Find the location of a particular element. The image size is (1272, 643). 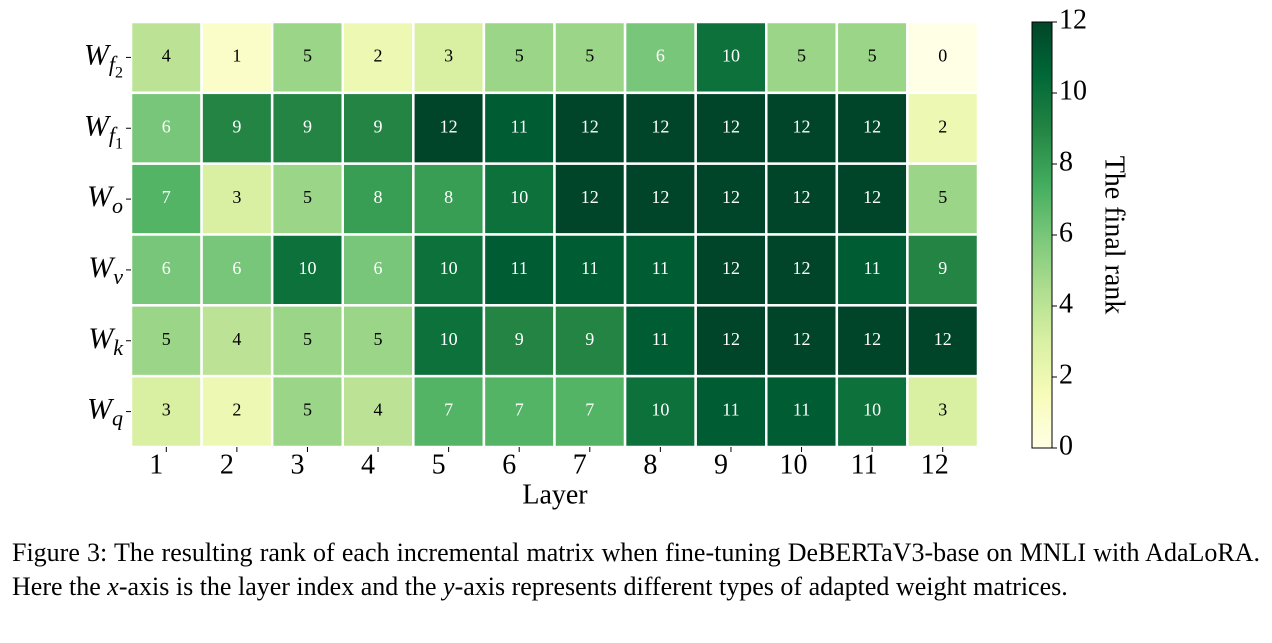

y-label-subsub: 1 is located at coordinates (119, 143).